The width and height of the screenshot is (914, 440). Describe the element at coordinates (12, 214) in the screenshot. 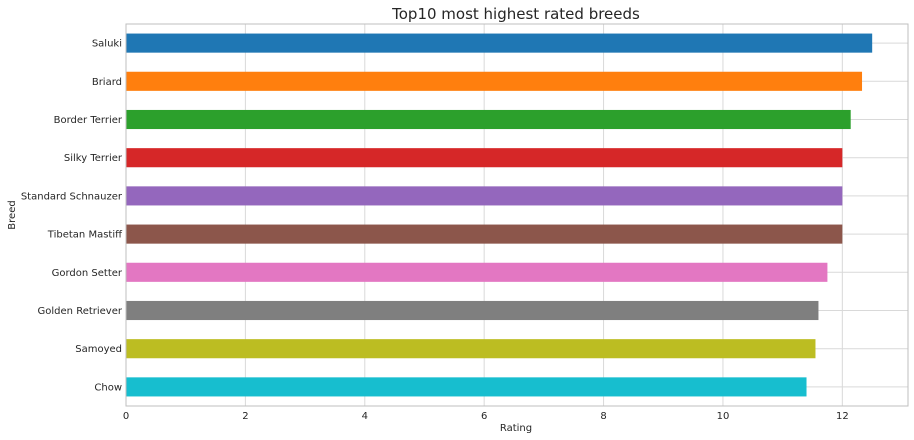

I see `y-axis-label: Breed` at that location.